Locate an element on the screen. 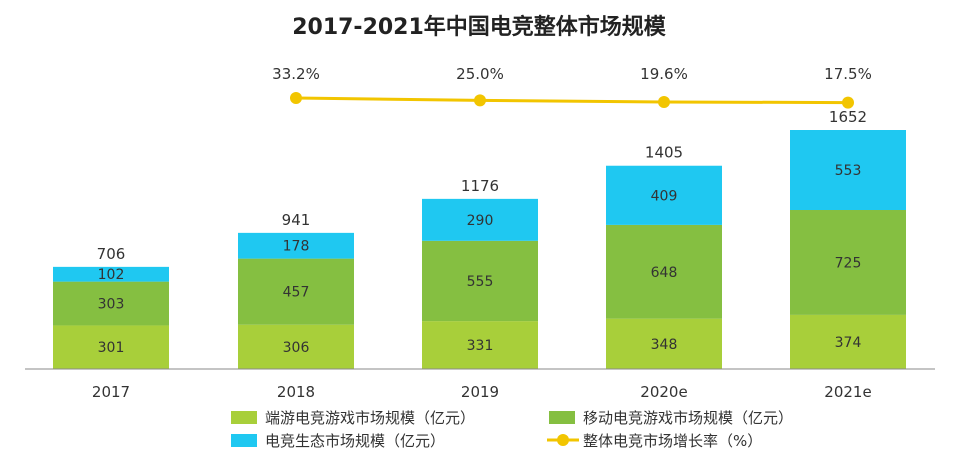  data-label: 102 is located at coordinates (111, 275).